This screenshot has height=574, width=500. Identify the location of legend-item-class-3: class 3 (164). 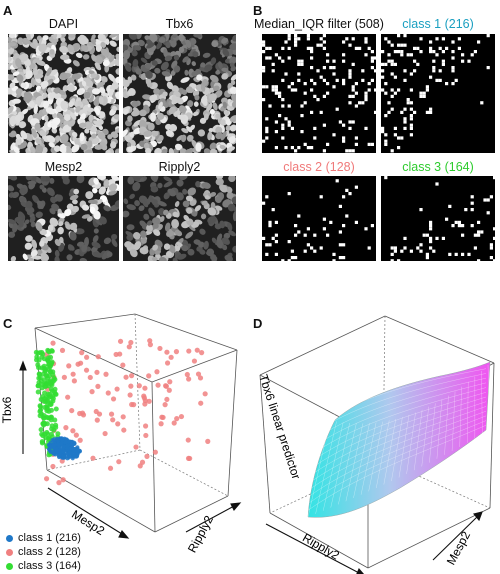
(43, 566).